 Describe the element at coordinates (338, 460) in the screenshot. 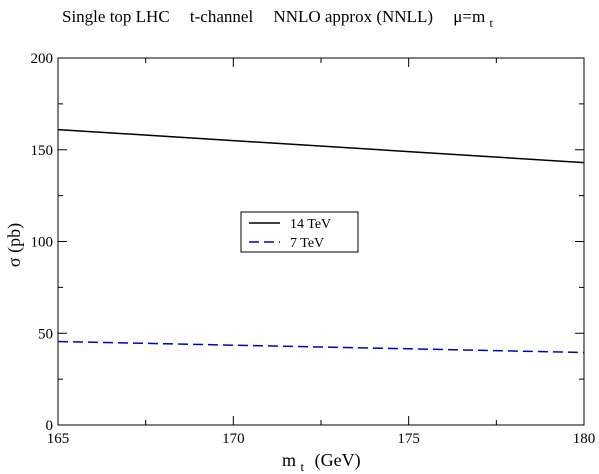

I see `x-axis-label-unit: (GeV)` at that location.